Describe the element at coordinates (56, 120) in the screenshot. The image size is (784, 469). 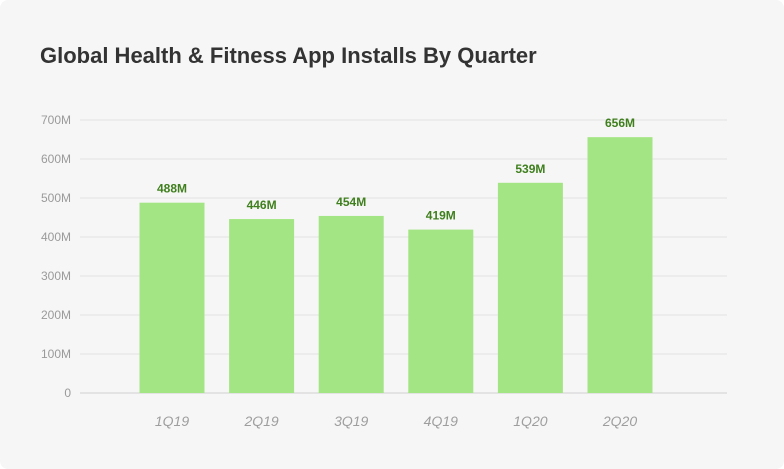
I see `y-tick-label: 700M` at that location.